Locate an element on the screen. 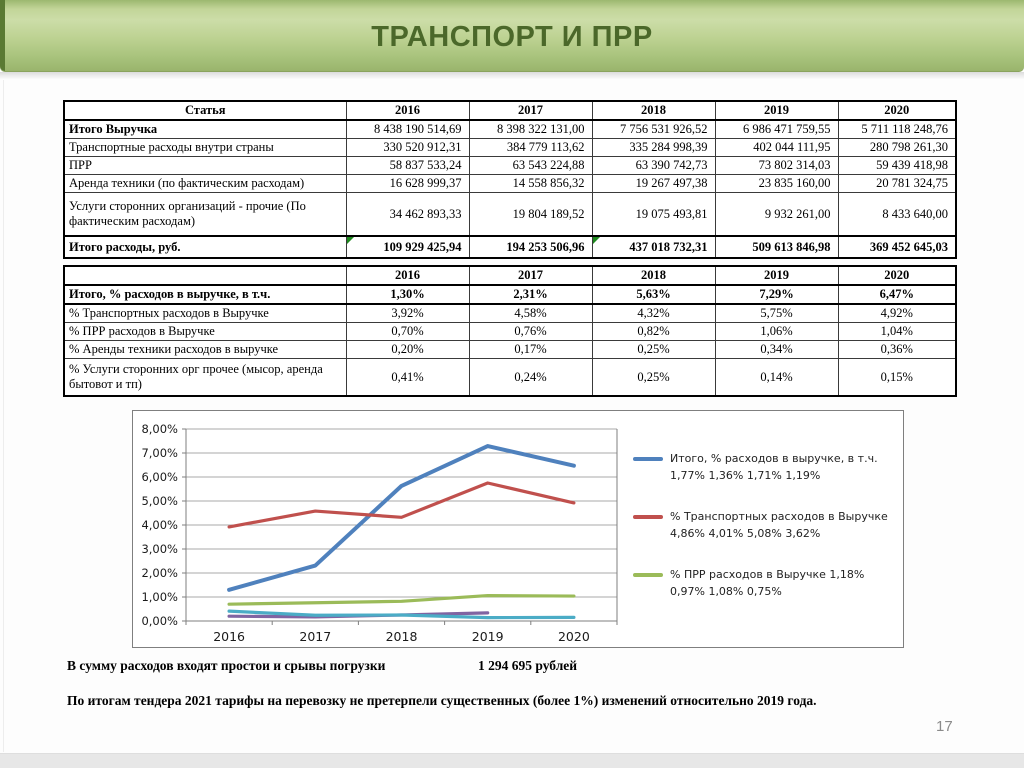  y-tick-label: 2,00% is located at coordinates (159, 573).